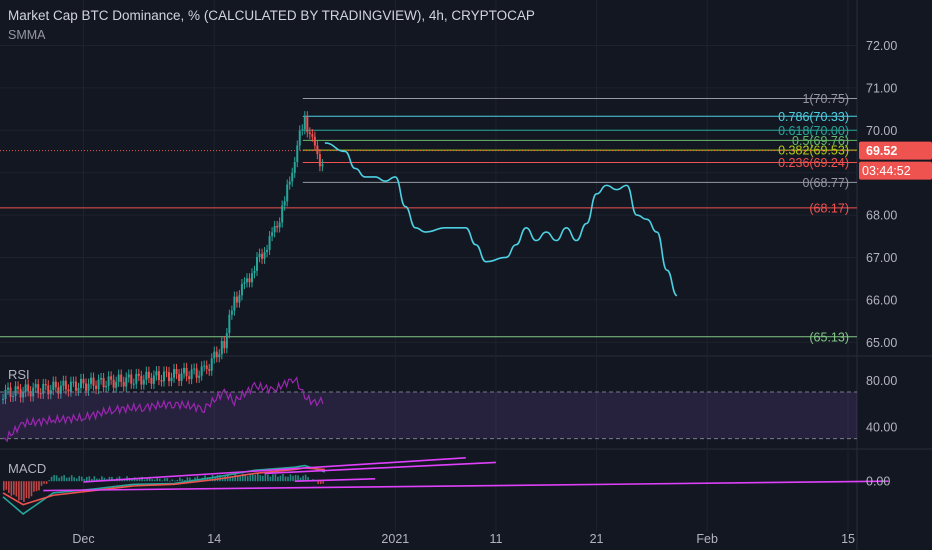  What do you see at coordinates (813, 117) in the screenshot?
I see `fib-level-label: 0.786(70.33)` at bounding box center [813, 117].